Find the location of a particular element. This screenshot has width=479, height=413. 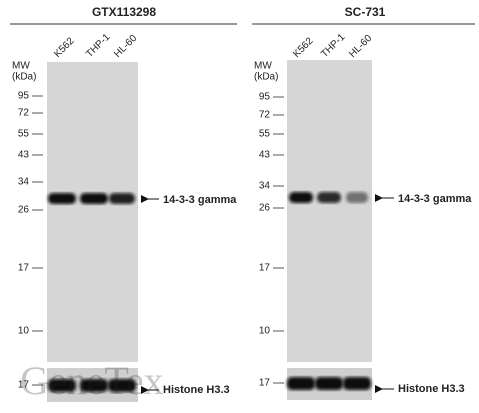

panel-title: GTX113298 is located at coordinates (124, 12).